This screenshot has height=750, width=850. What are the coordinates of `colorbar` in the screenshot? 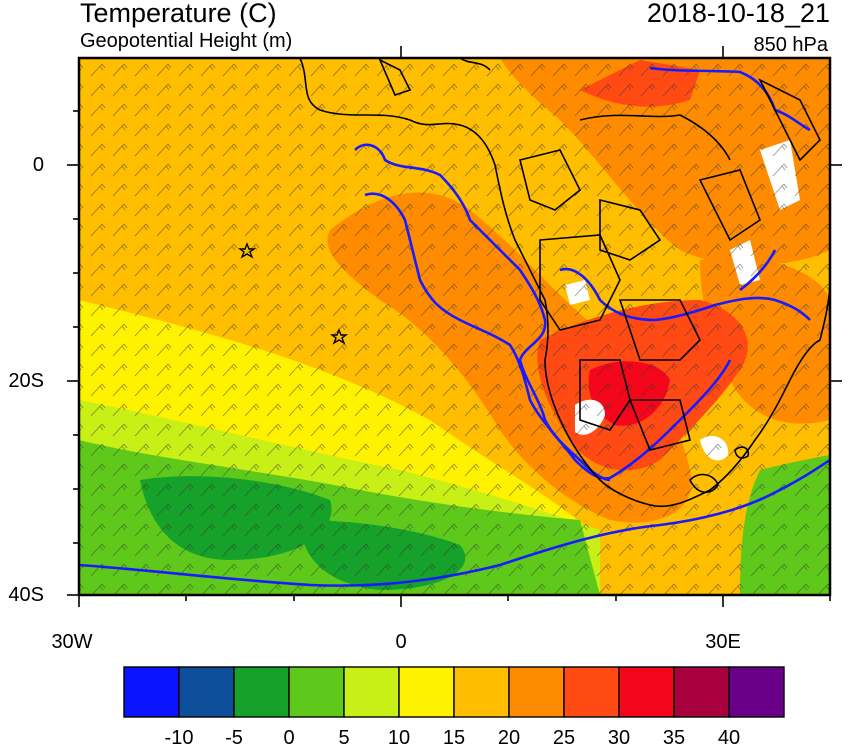 It's located at (454, 692).